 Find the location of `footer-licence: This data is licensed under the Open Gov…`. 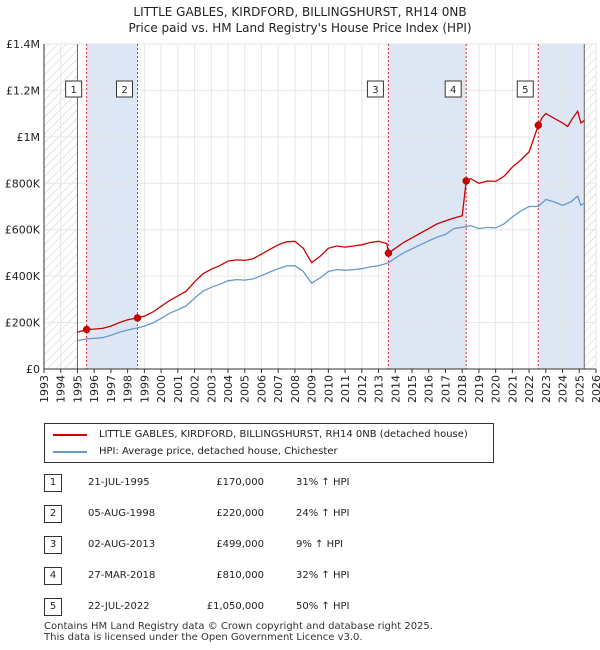

footer-licence: This data is licensed under the Open Gov… is located at coordinates (203, 637).